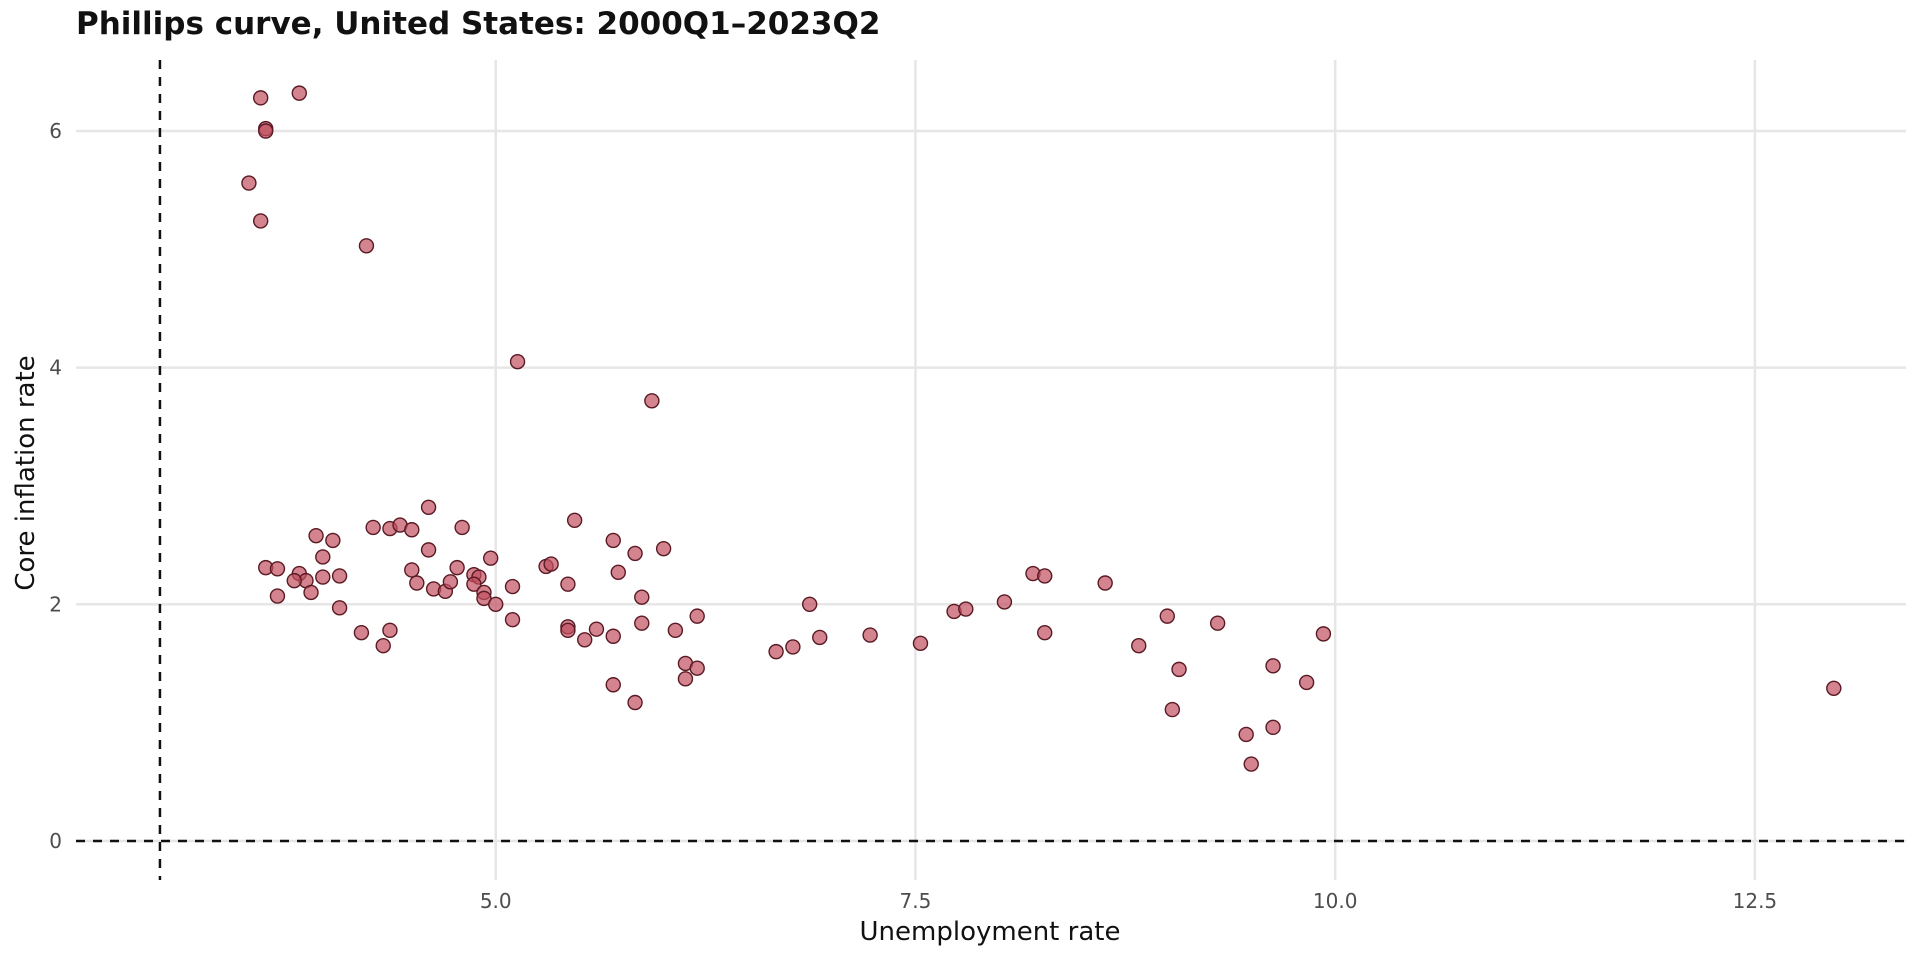  Describe the element at coordinates (1128, 901) in the screenshot. I see `x-tick-labels: 5.0 7.5 10.0 12.5` at that location.